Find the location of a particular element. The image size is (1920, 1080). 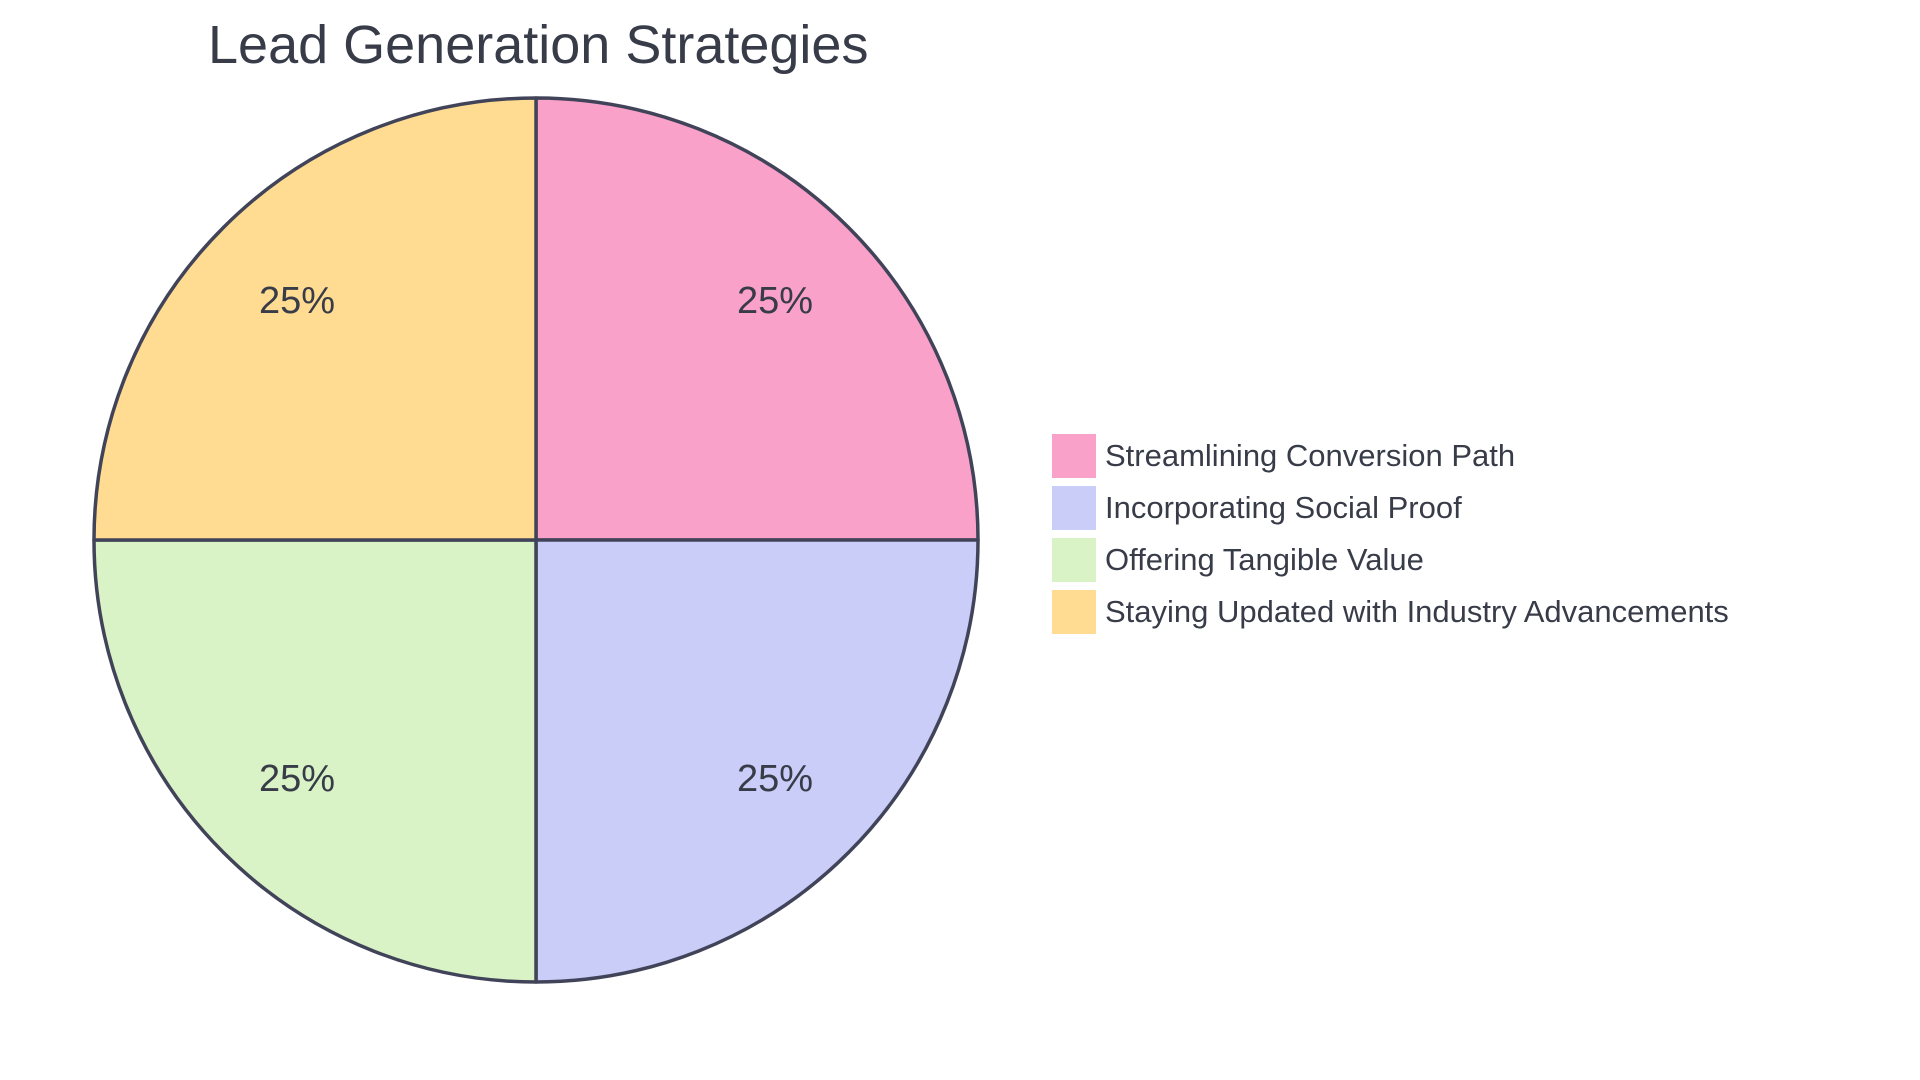

legend-item-incorporating-social-proof: Incorporating Social Proof is located at coordinates (1390, 508).